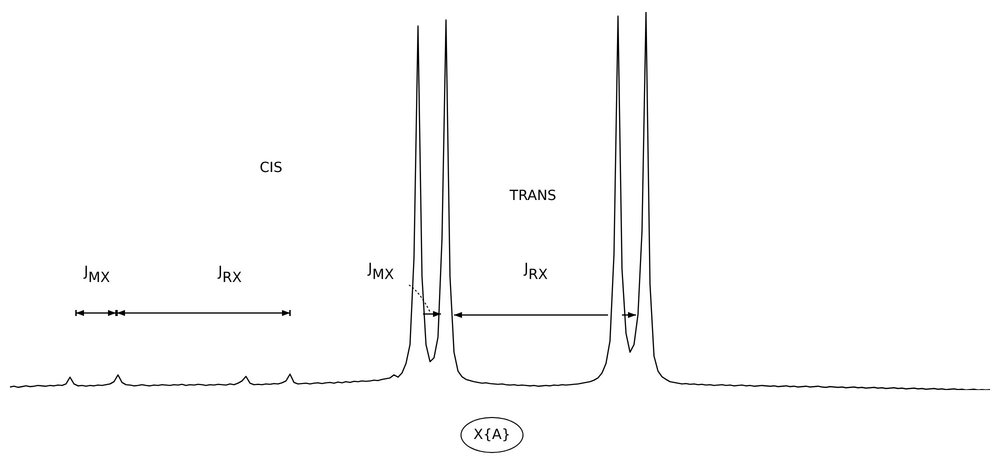 Image resolution: width=995 pixels, height=461 pixels. I want to click on text: X{A}, so click(492, 435).